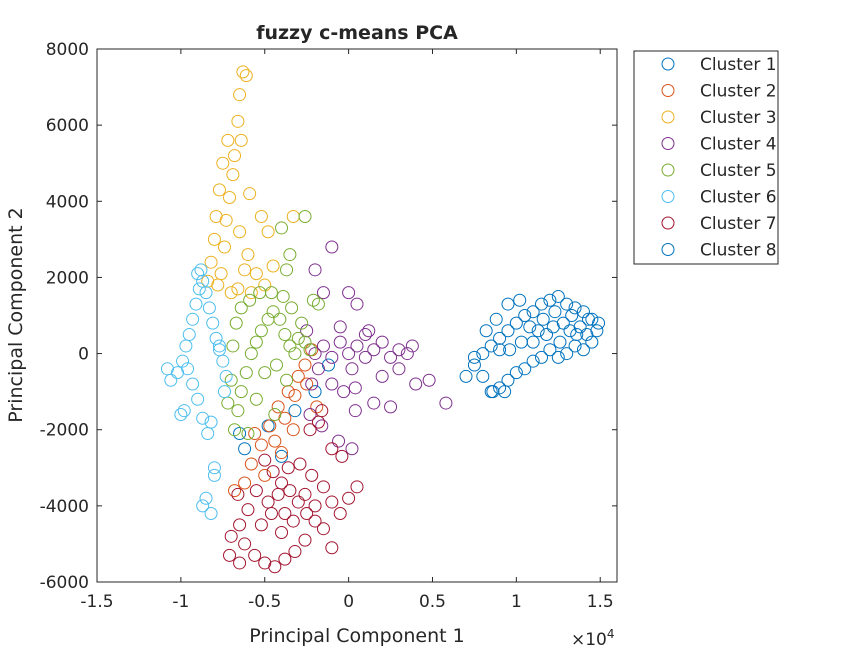  I want to click on legend-label: Cluster 7, so click(738, 224).